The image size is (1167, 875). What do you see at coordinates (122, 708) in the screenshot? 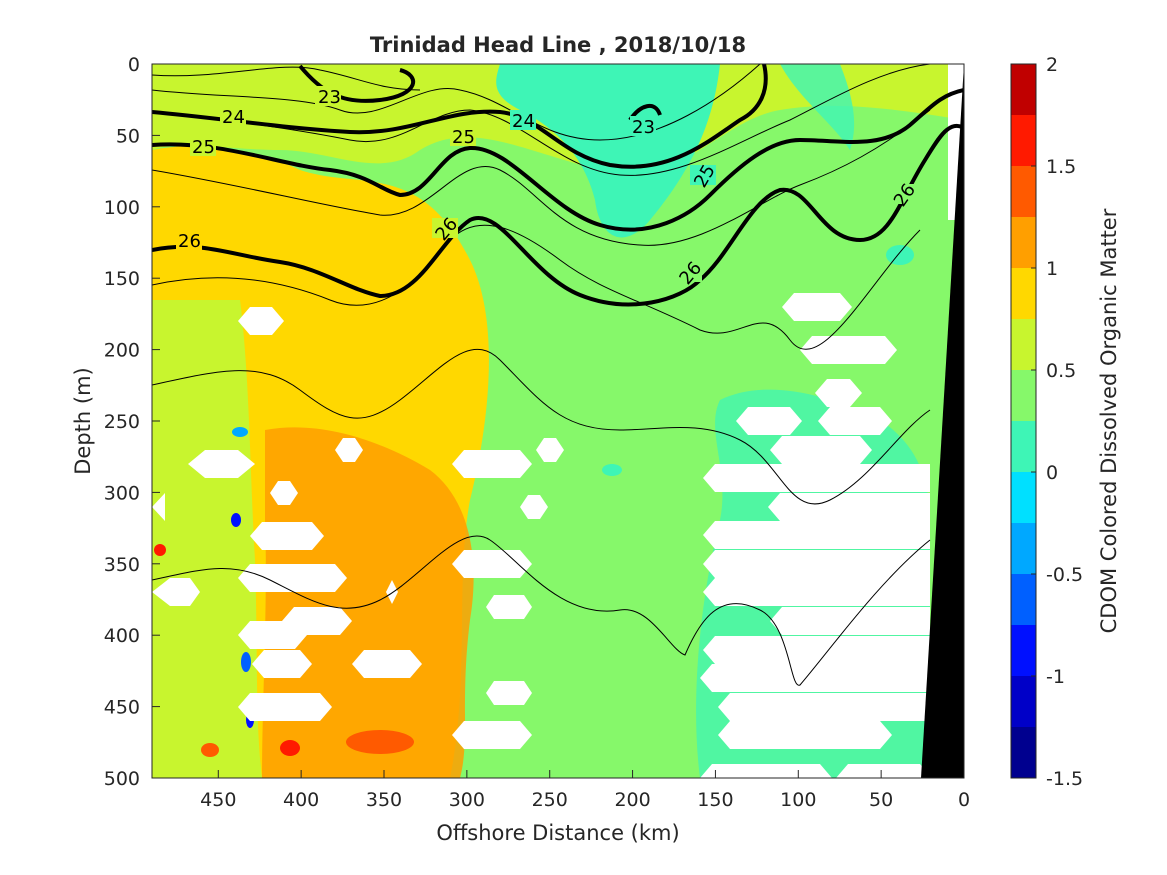
I see `y-tick-label: 450` at bounding box center [122, 708].